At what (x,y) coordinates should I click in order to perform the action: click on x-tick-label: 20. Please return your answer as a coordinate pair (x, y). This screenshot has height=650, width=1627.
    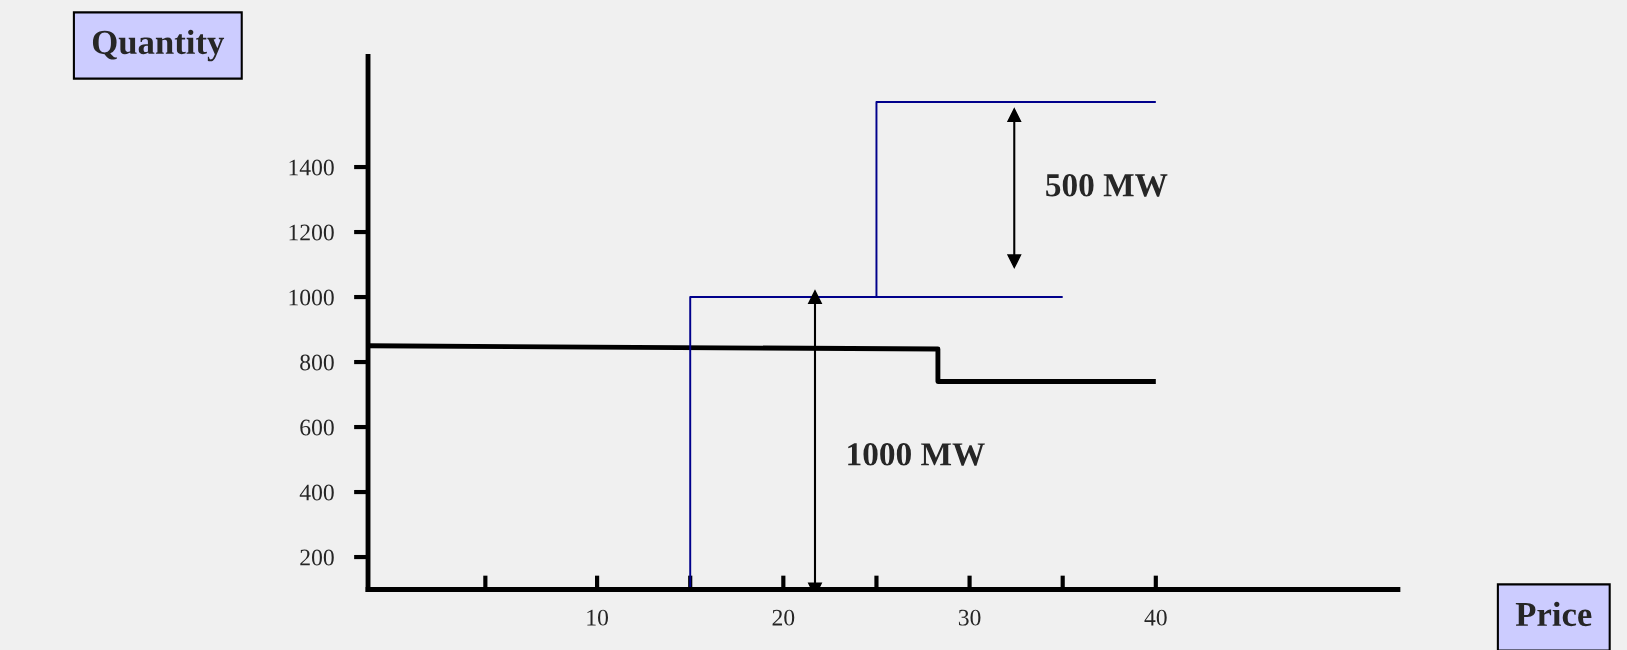
    Looking at the image, I should click on (783, 617).